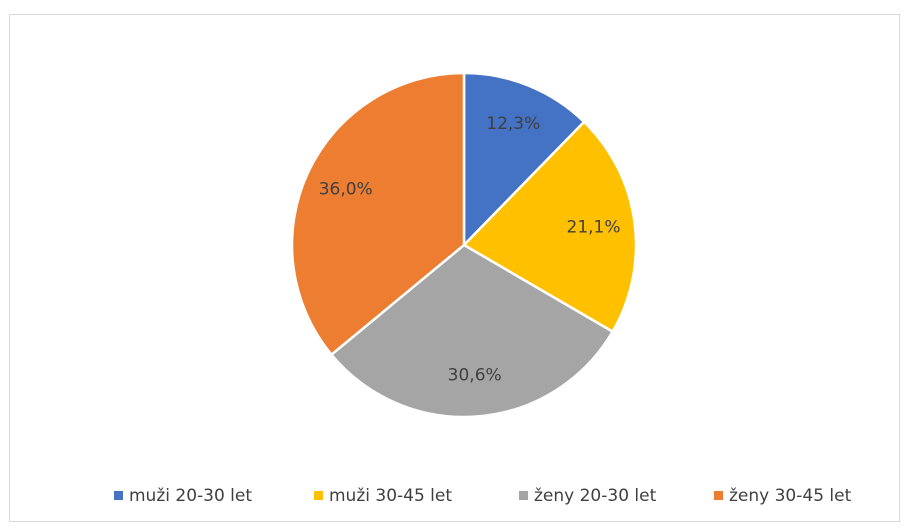 The width and height of the screenshot is (909, 532). I want to click on legend-label: muži 30-45 let, so click(390, 496).